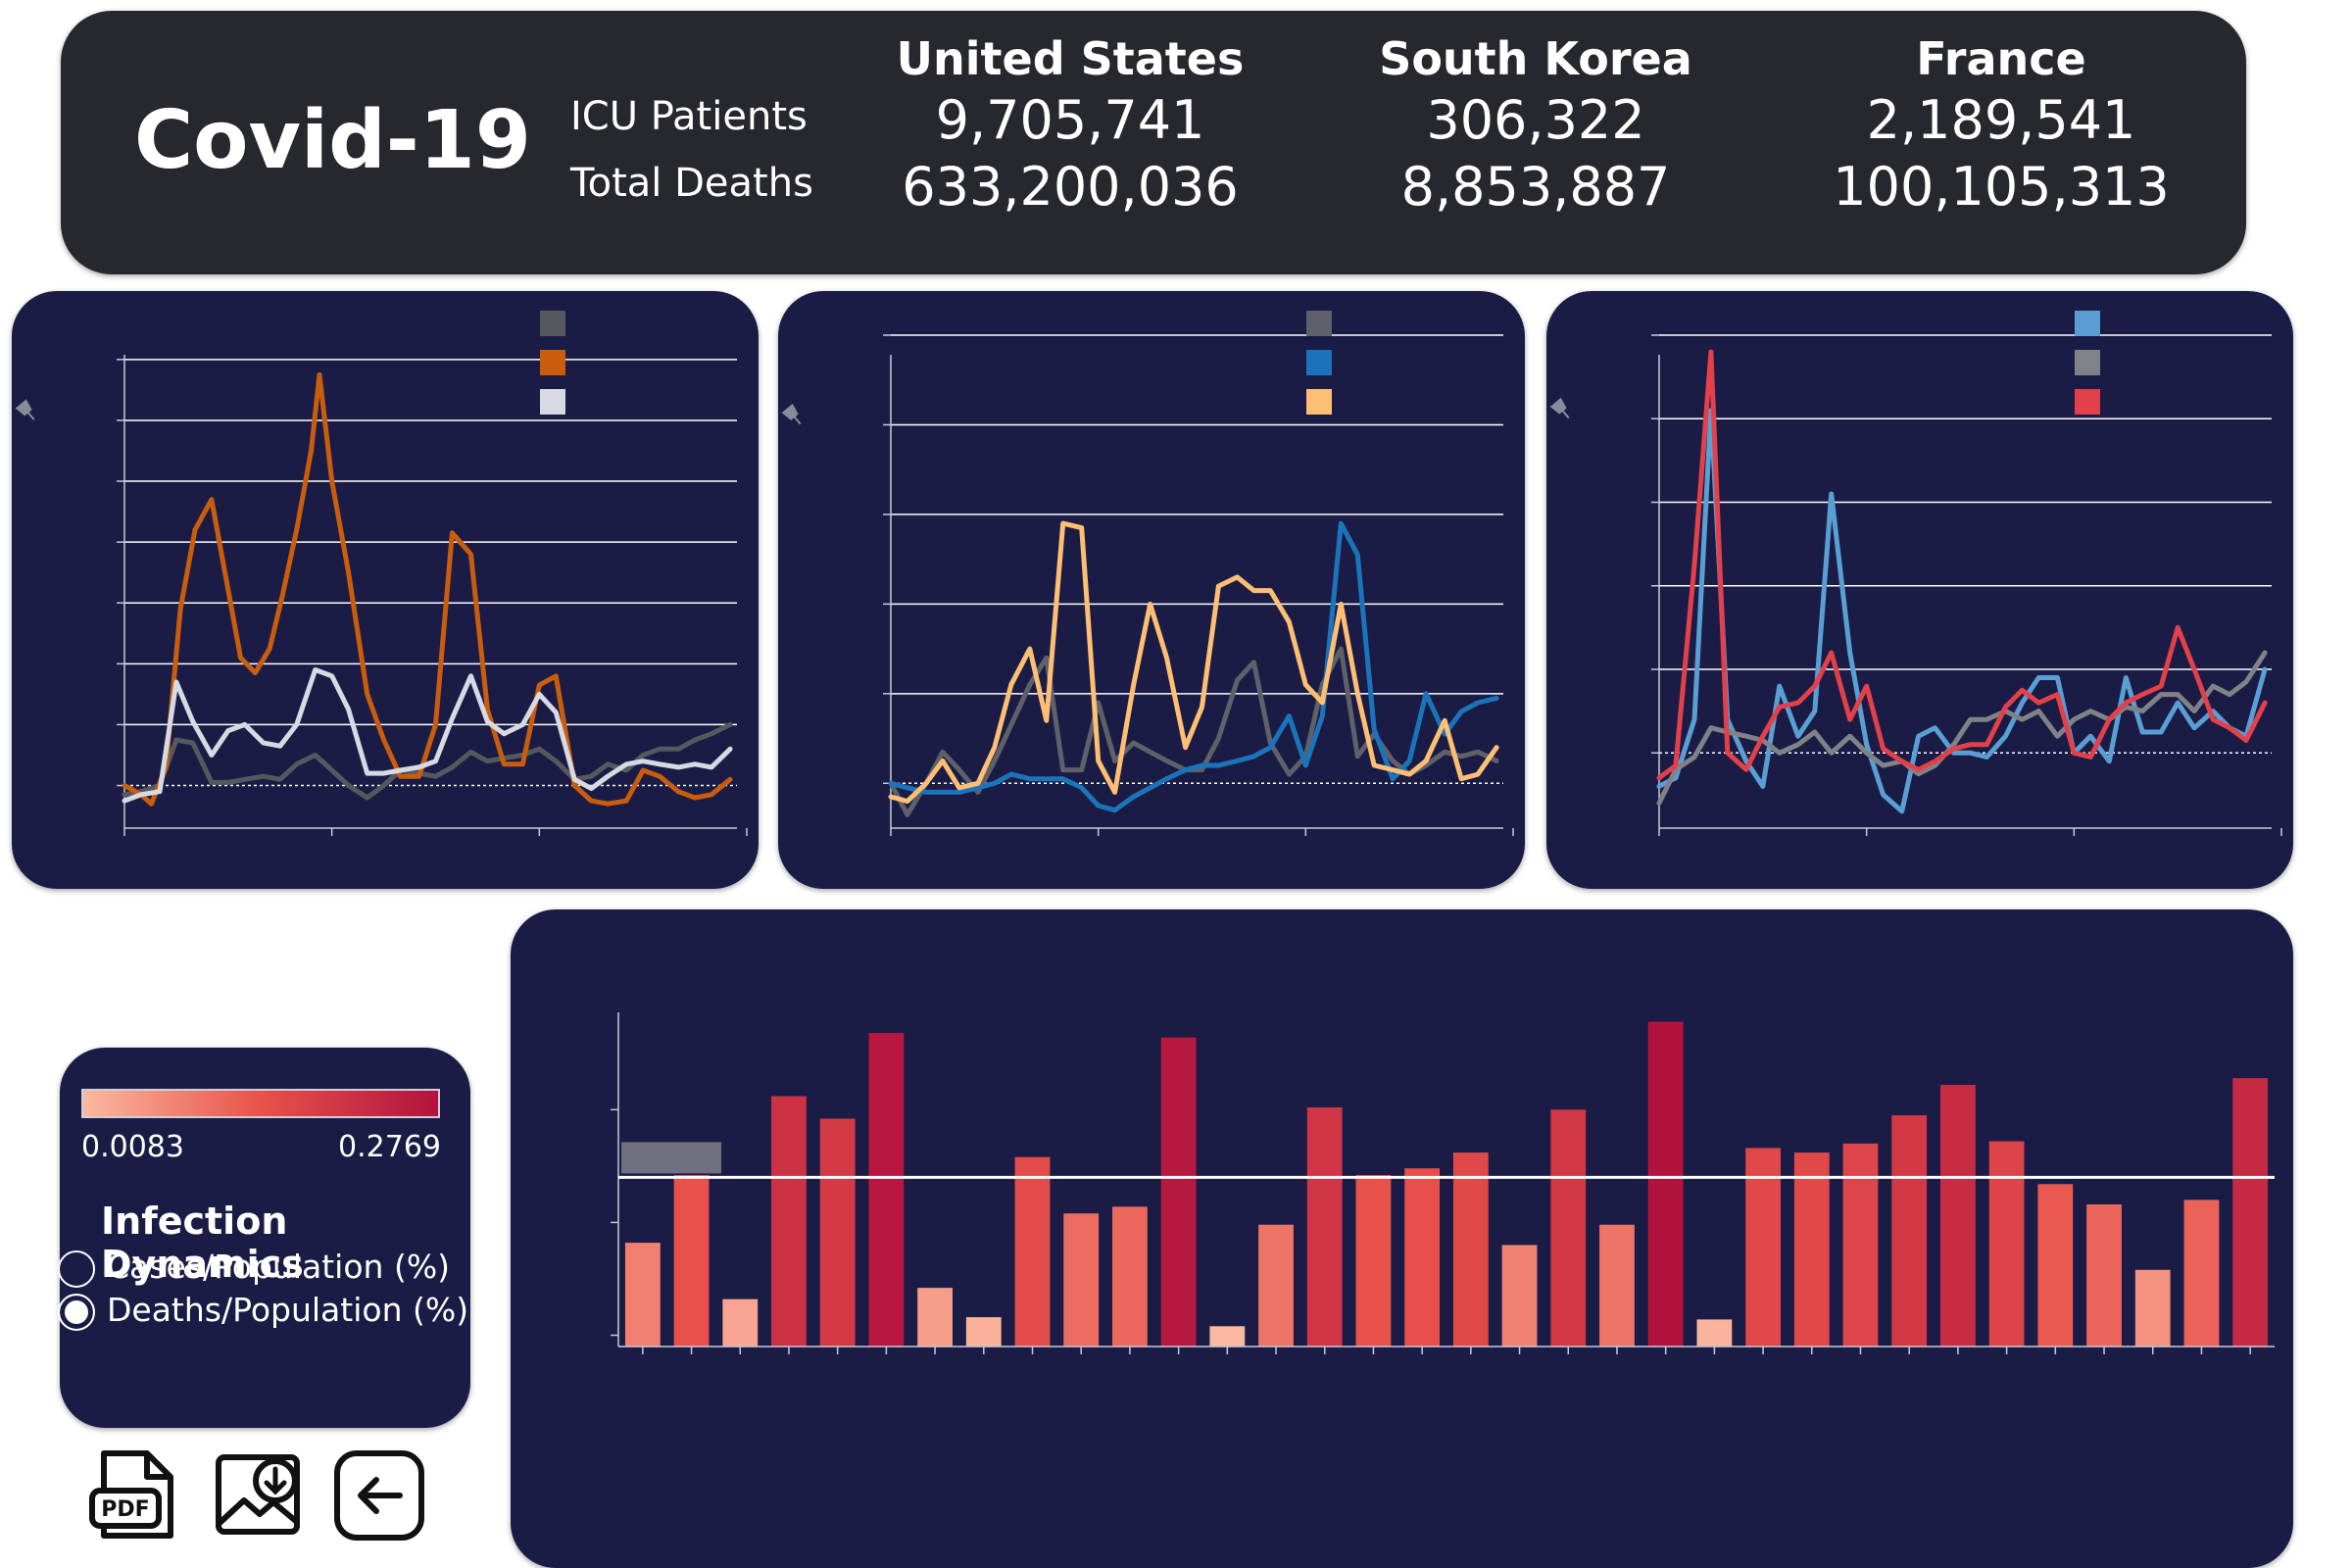 The image size is (2352, 1568). I want to click on pdf-download-button: PDF, so click(136, 1495).